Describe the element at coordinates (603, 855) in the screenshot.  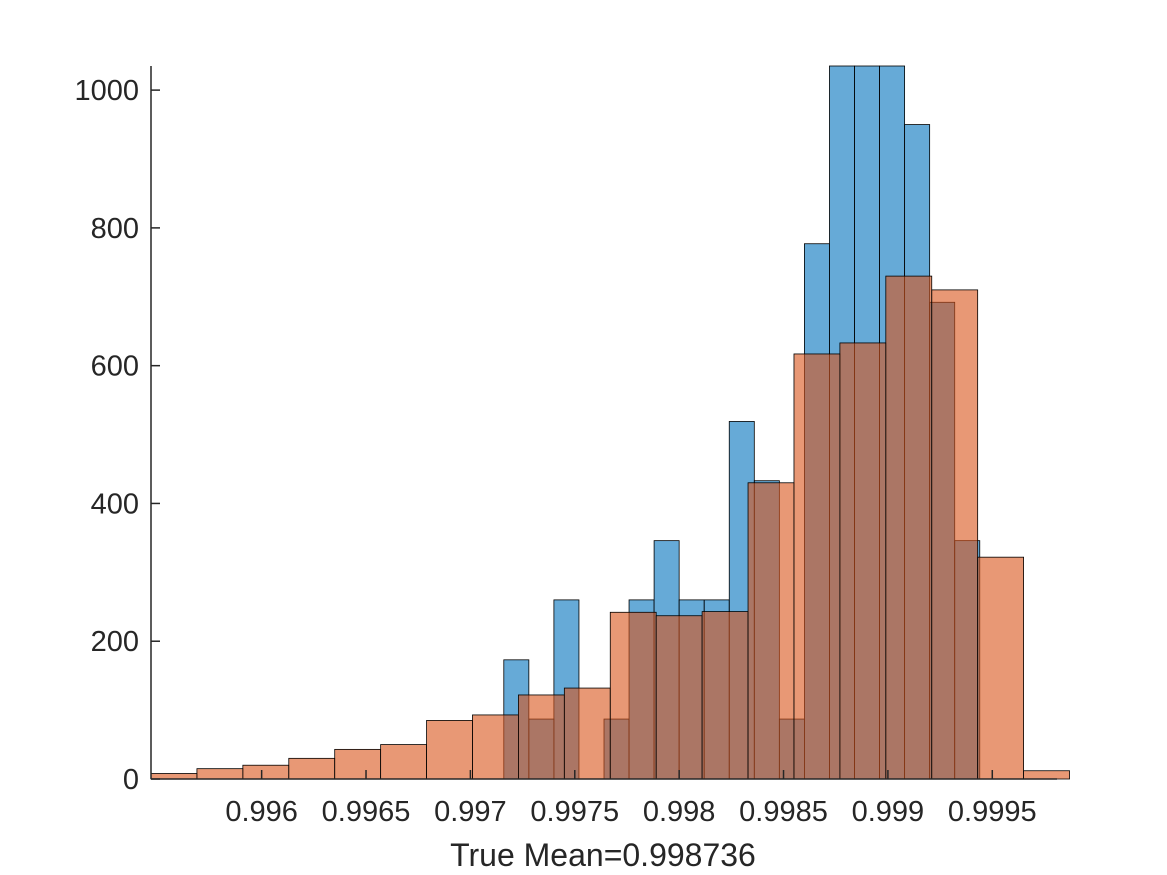
I see `x-axis-title: True Mean=0.998736` at that location.